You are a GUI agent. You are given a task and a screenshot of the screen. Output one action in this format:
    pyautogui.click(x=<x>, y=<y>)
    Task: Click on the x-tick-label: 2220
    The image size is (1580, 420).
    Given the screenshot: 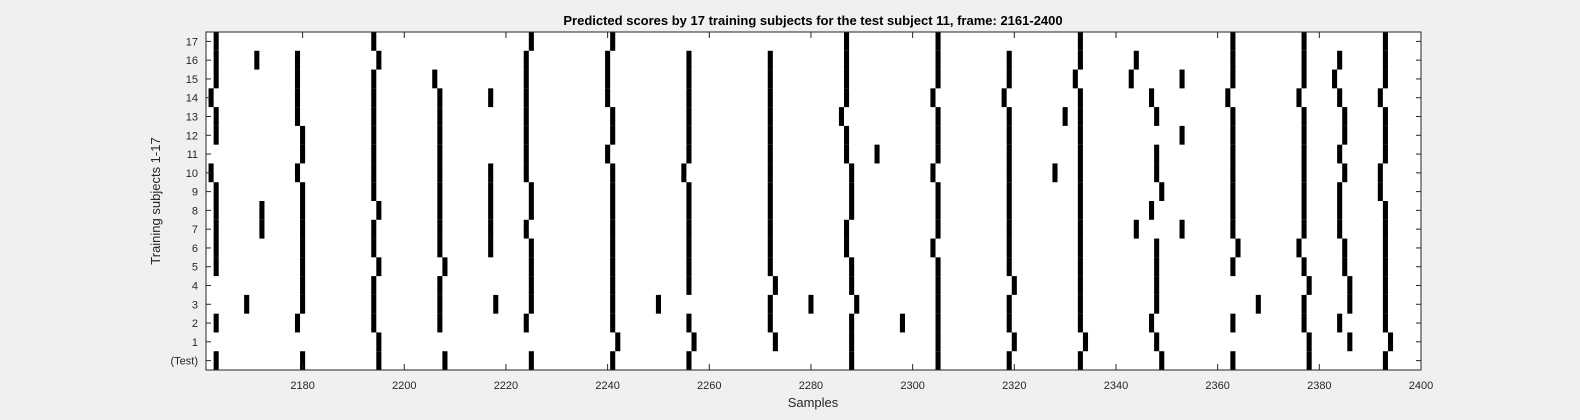 What is the action you would take?
    pyautogui.click(x=506, y=386)
    